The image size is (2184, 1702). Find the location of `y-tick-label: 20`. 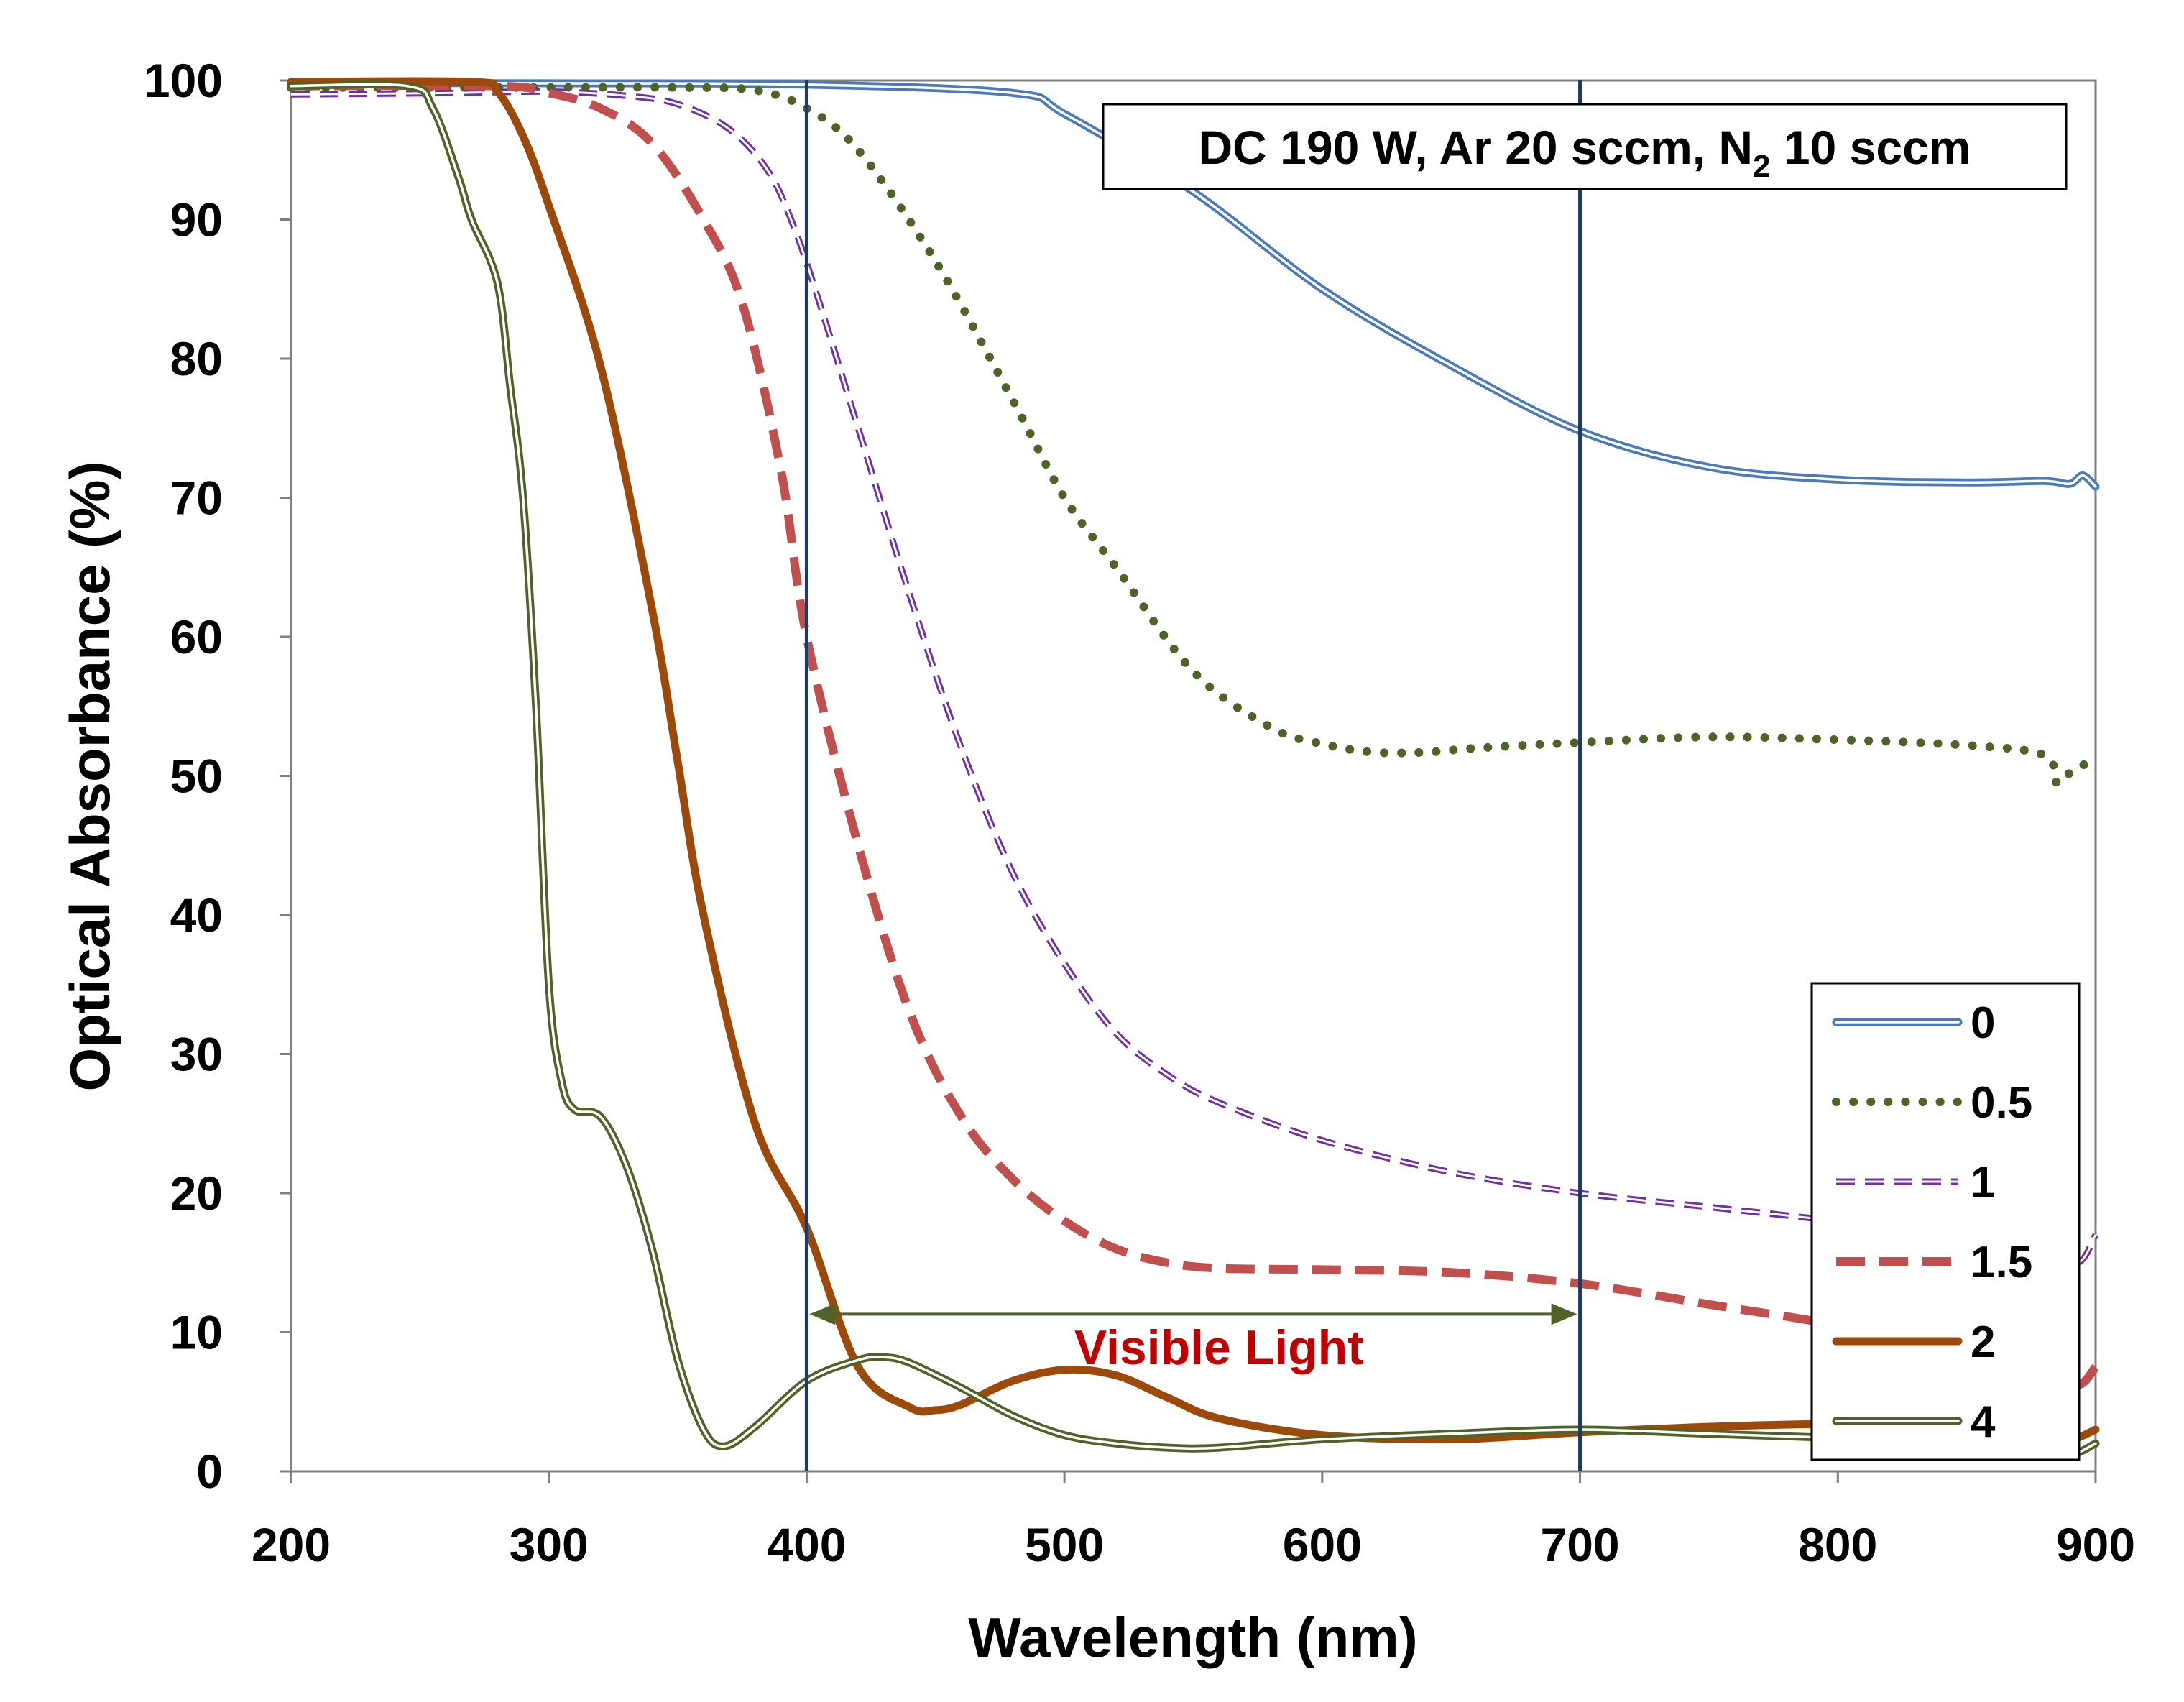

y-tick-label: 20 is located at coordinates (196, 1193).